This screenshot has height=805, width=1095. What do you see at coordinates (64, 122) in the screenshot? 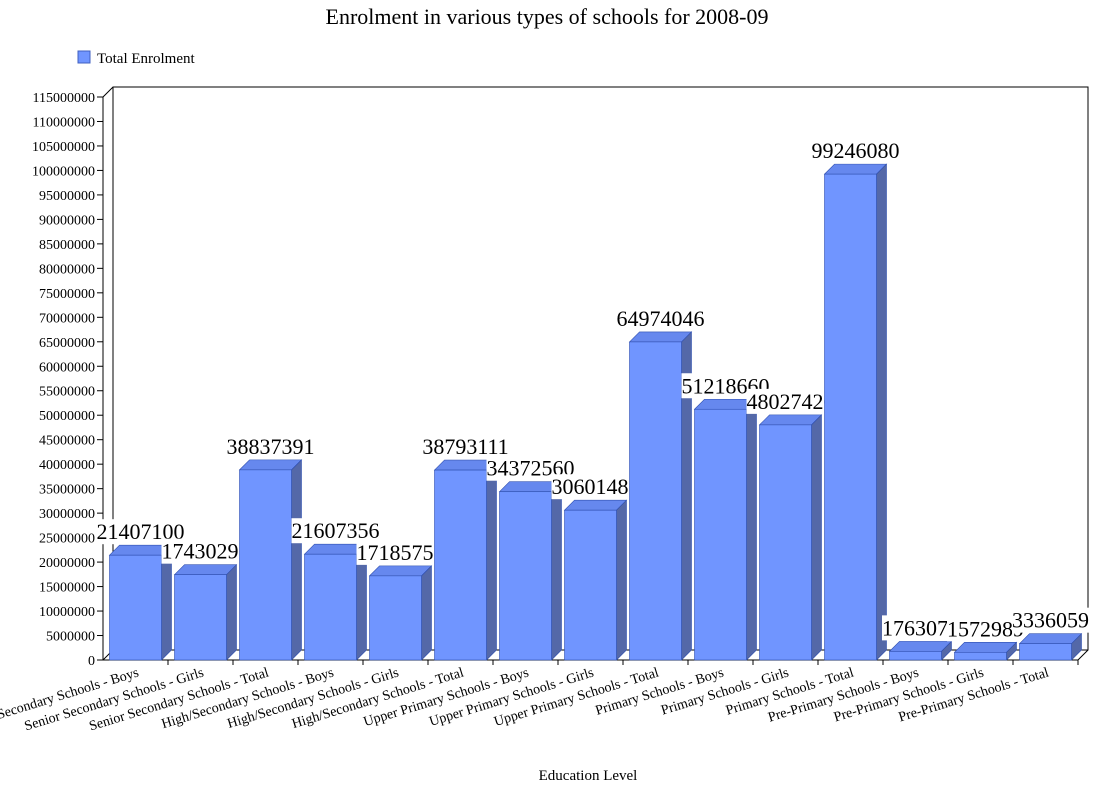
I see `y-tick-label: 110000000` at bounding box center [64, 122].